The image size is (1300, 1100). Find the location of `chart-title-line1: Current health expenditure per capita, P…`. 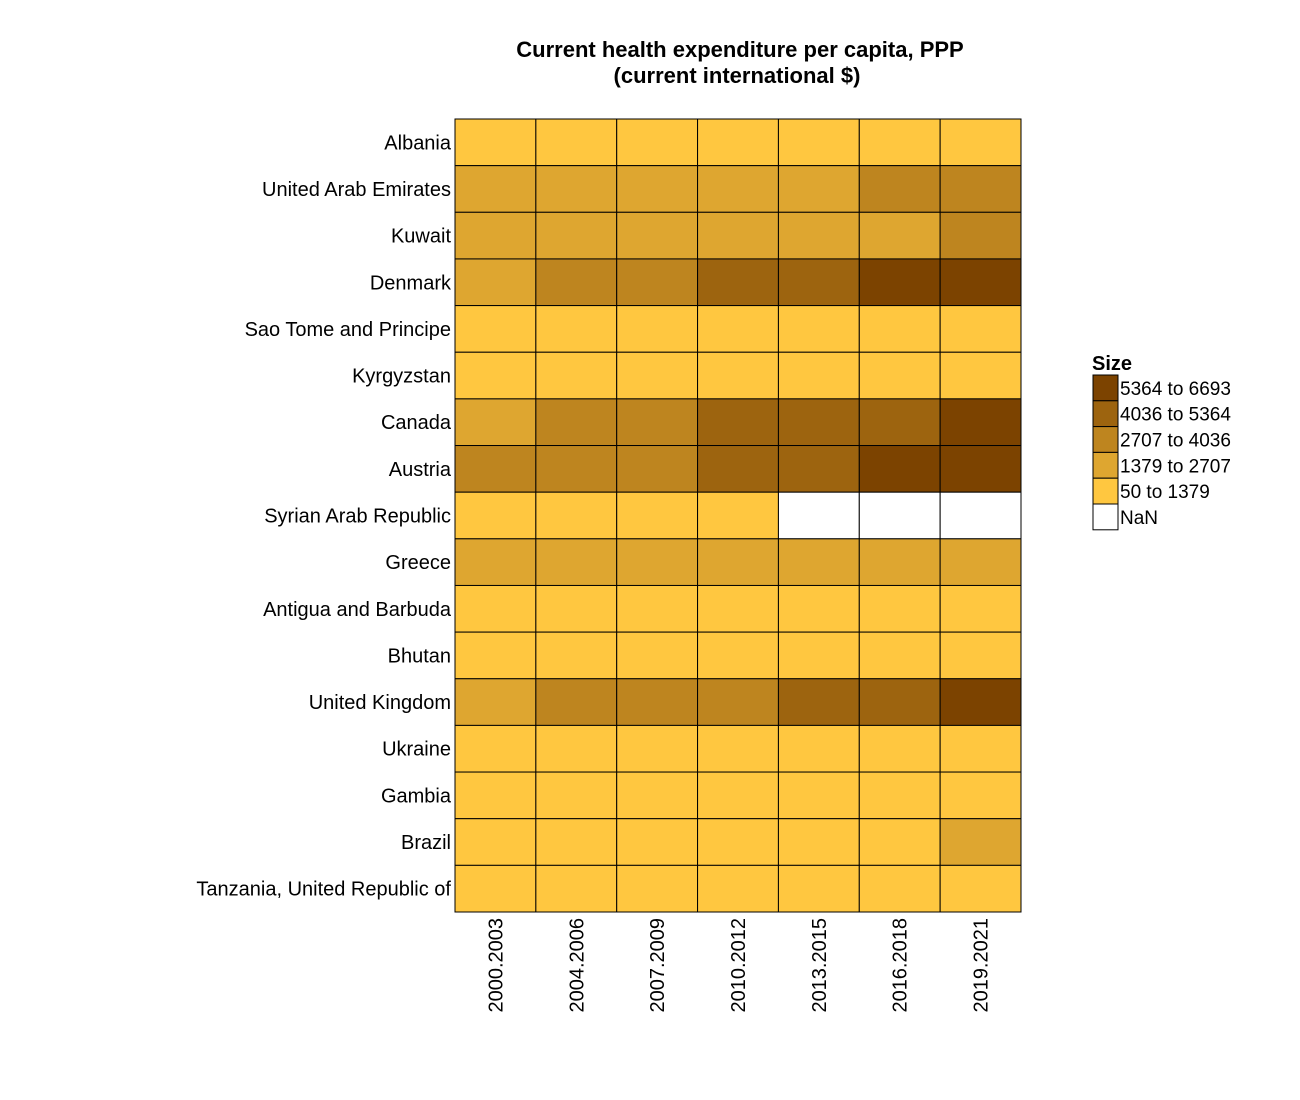

chart-title-line1: Current health expenditure per capita, P… is located at coordinates (739, 49).